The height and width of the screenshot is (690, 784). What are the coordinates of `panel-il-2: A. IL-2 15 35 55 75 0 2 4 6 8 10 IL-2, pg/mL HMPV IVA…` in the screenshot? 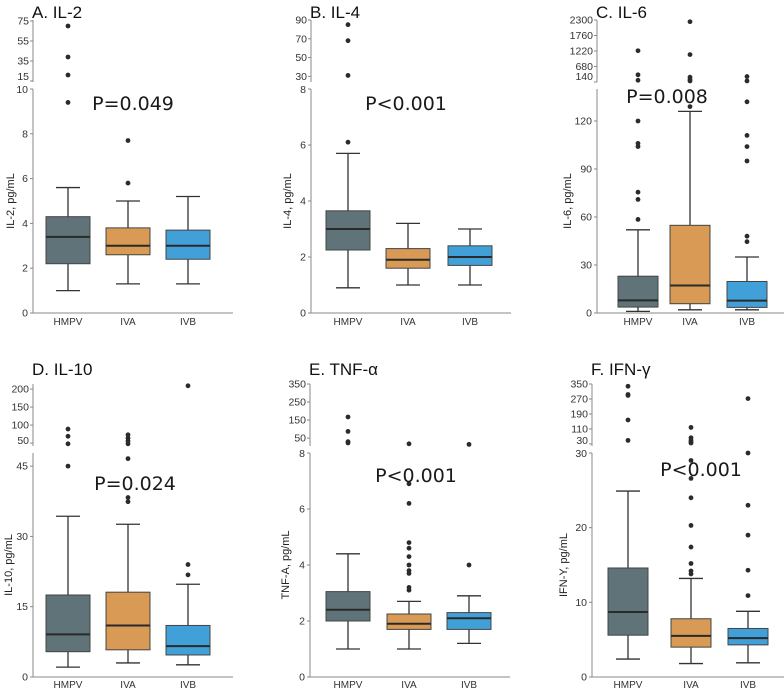 It's located at (119, 165).